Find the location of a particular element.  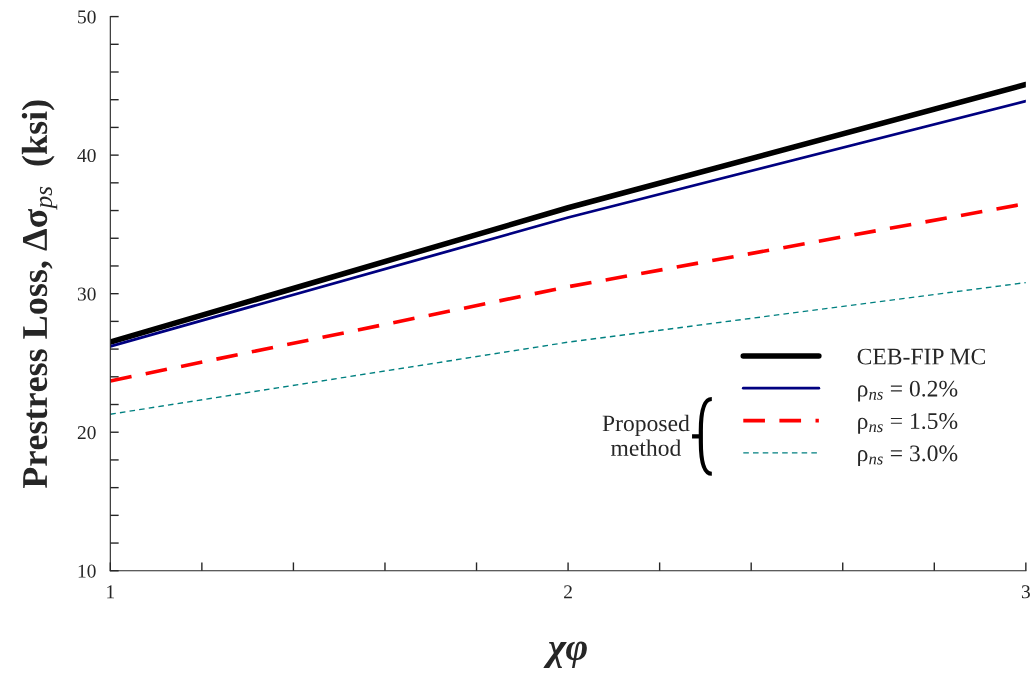

y-tick-label: 20 is located at coordinates (86, 433).